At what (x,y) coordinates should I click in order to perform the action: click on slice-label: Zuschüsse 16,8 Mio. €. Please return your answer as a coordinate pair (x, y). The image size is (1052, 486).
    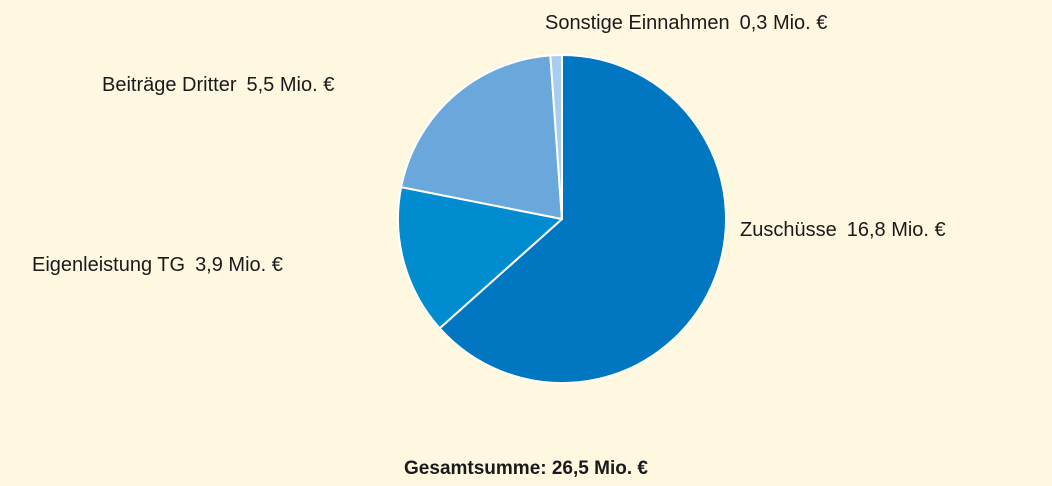
    Looking at the image, I should click on (843, 230).